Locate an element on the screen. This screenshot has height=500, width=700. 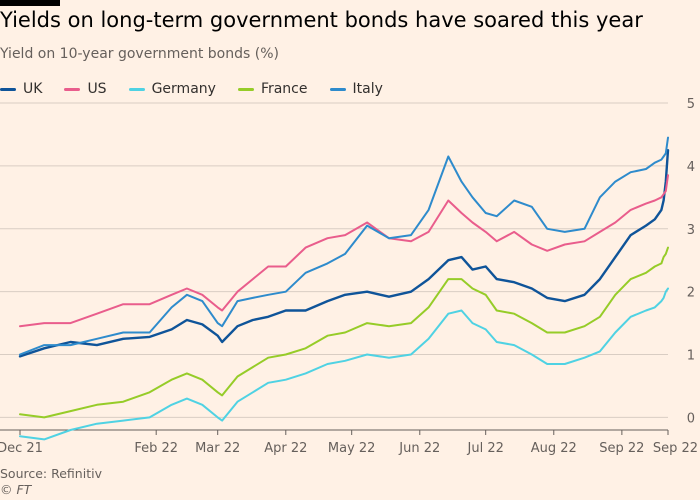
credit-note: © FT is located at coordinates (16, 489).